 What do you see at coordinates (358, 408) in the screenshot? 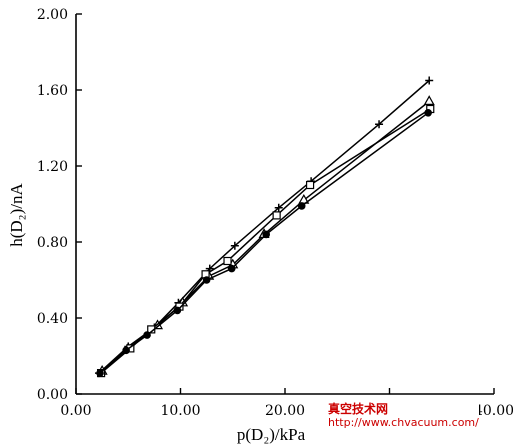
I see `watermark-site-name: 真空技术网` at bounding box center [358, 408].